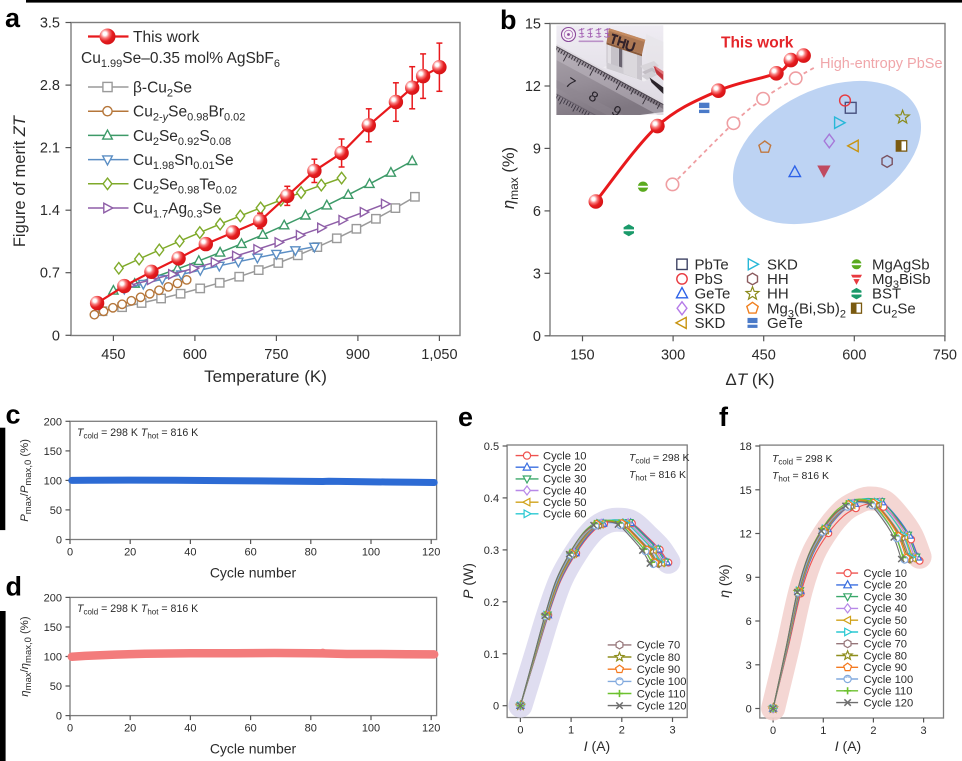 This screenshot has height=761, width=962. I want to click on svg-text: 20, so click(130, 553).